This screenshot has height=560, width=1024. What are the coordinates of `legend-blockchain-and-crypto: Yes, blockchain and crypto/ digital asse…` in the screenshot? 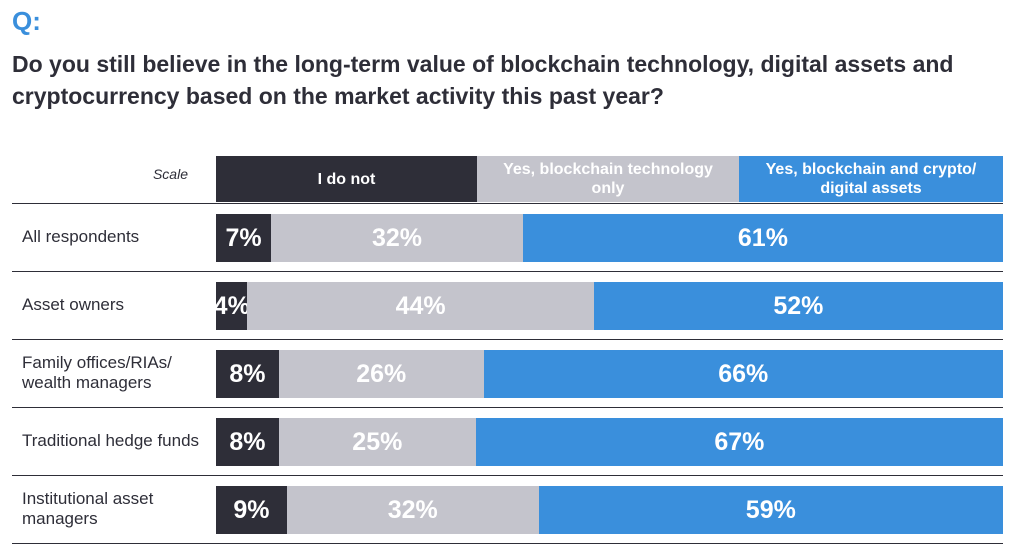 It's located at (871, 179).